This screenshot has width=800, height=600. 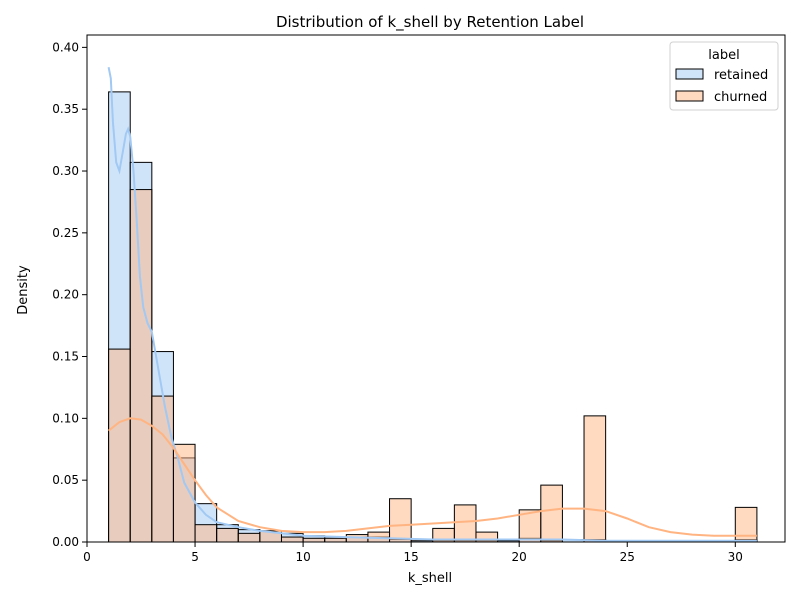 I want to click on x-tick-label: 30, so click(x=735, y=557).